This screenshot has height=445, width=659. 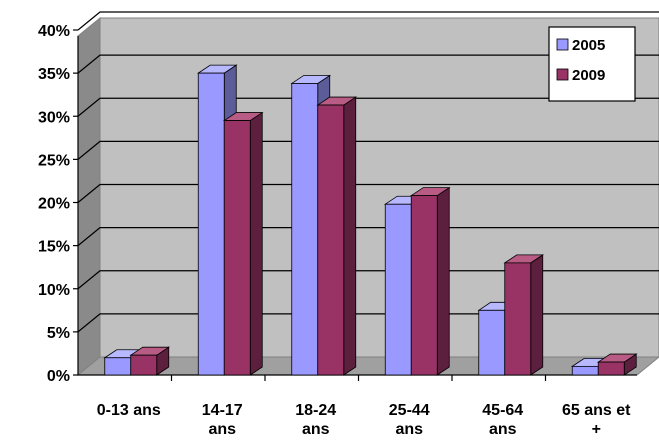 What do you see at coordinates (409, 420) in the screenshot?
I see `x-tick-label: 25-44 ans` at bounding box center [409, 420].